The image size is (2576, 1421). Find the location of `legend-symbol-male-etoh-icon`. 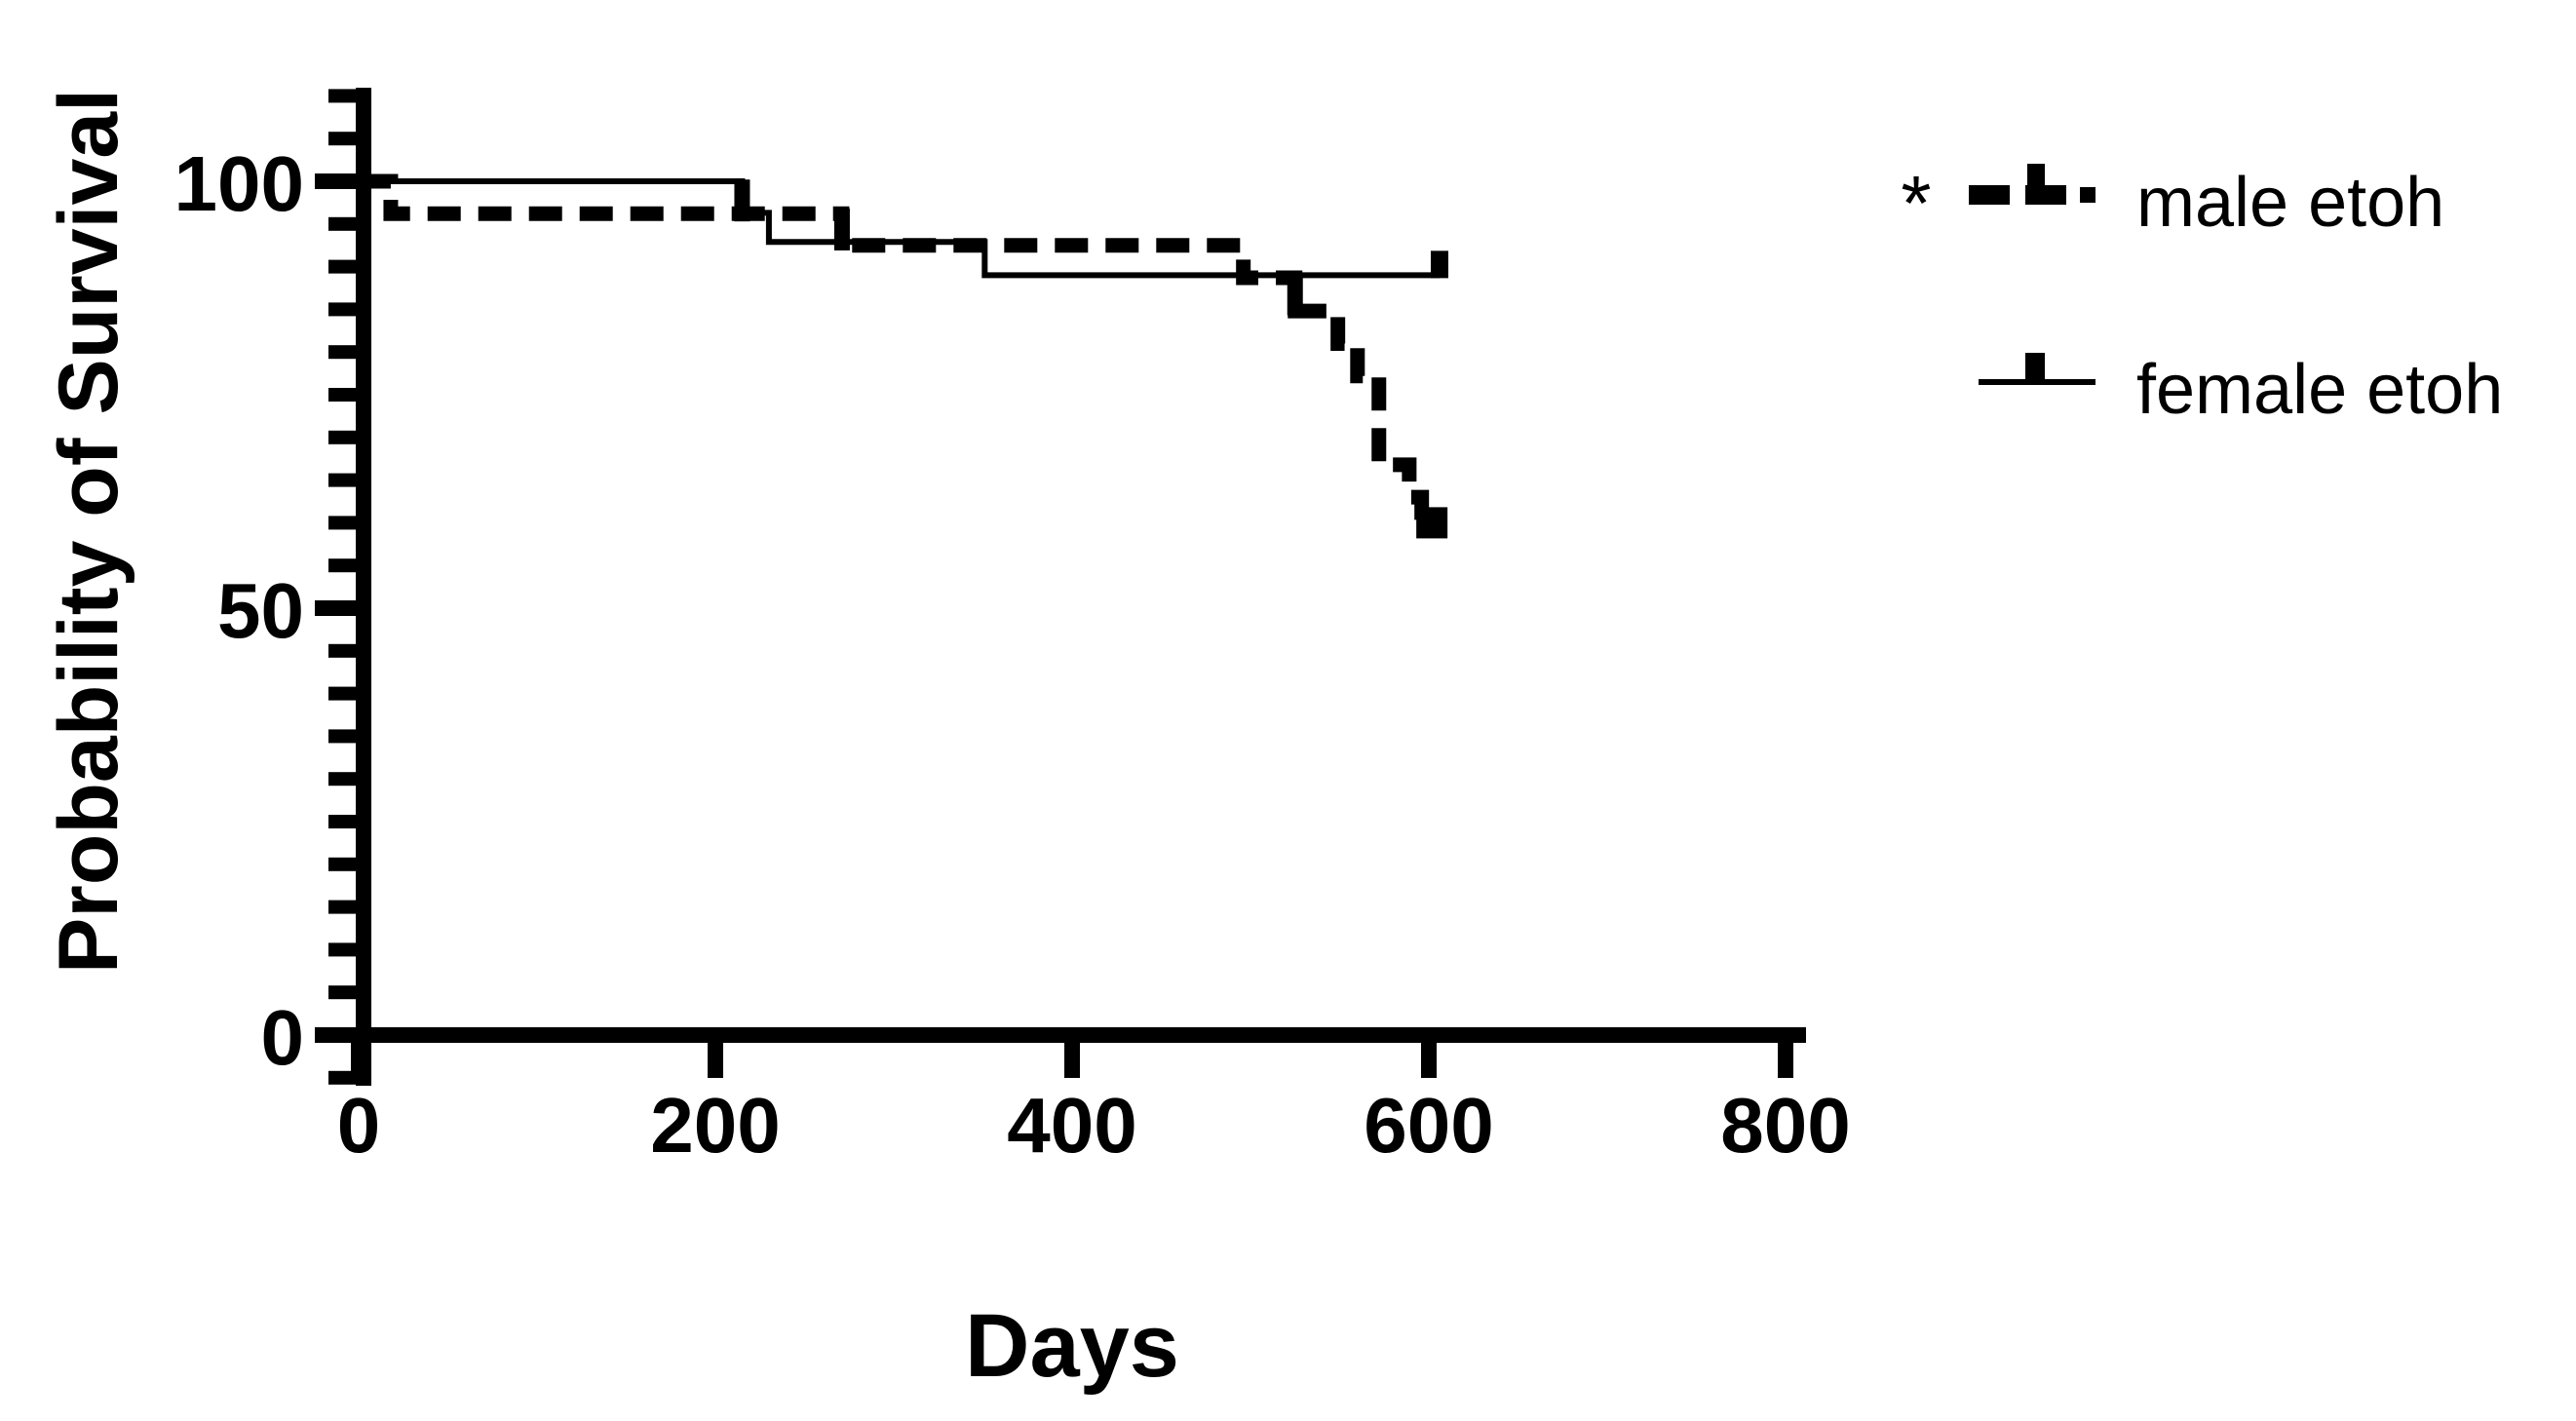

legend-symbol-male-etoh-icon is located at coordinates (2032, 184).